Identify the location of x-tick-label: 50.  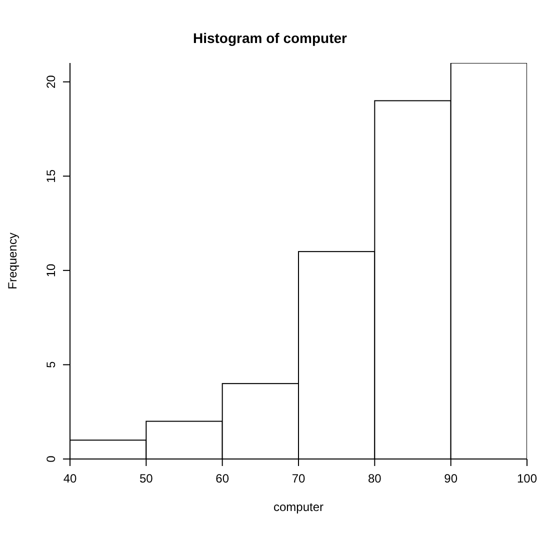
(146, 479).